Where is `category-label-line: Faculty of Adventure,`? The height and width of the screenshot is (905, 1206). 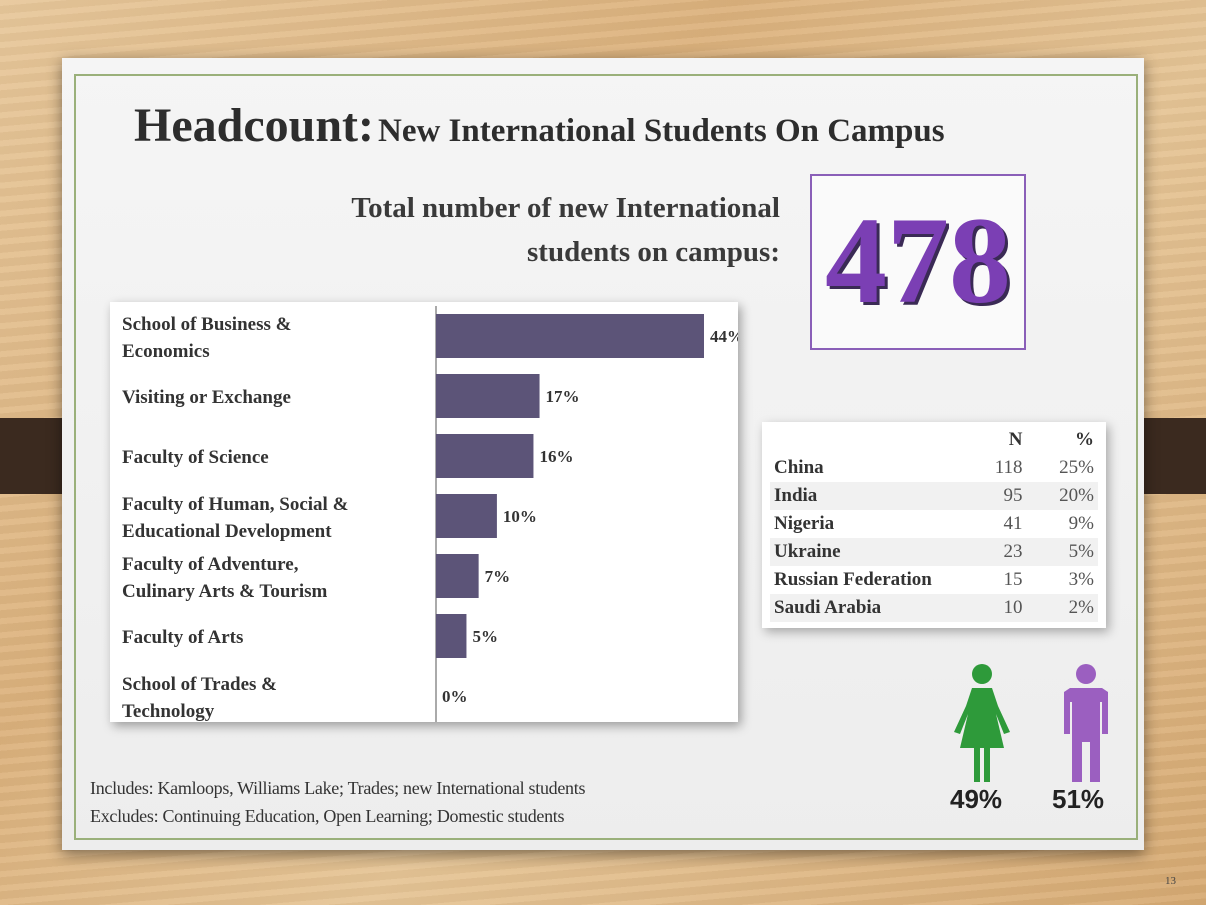
category-label-line: Faculty of Adventure, is located at coordinates (210, 564).